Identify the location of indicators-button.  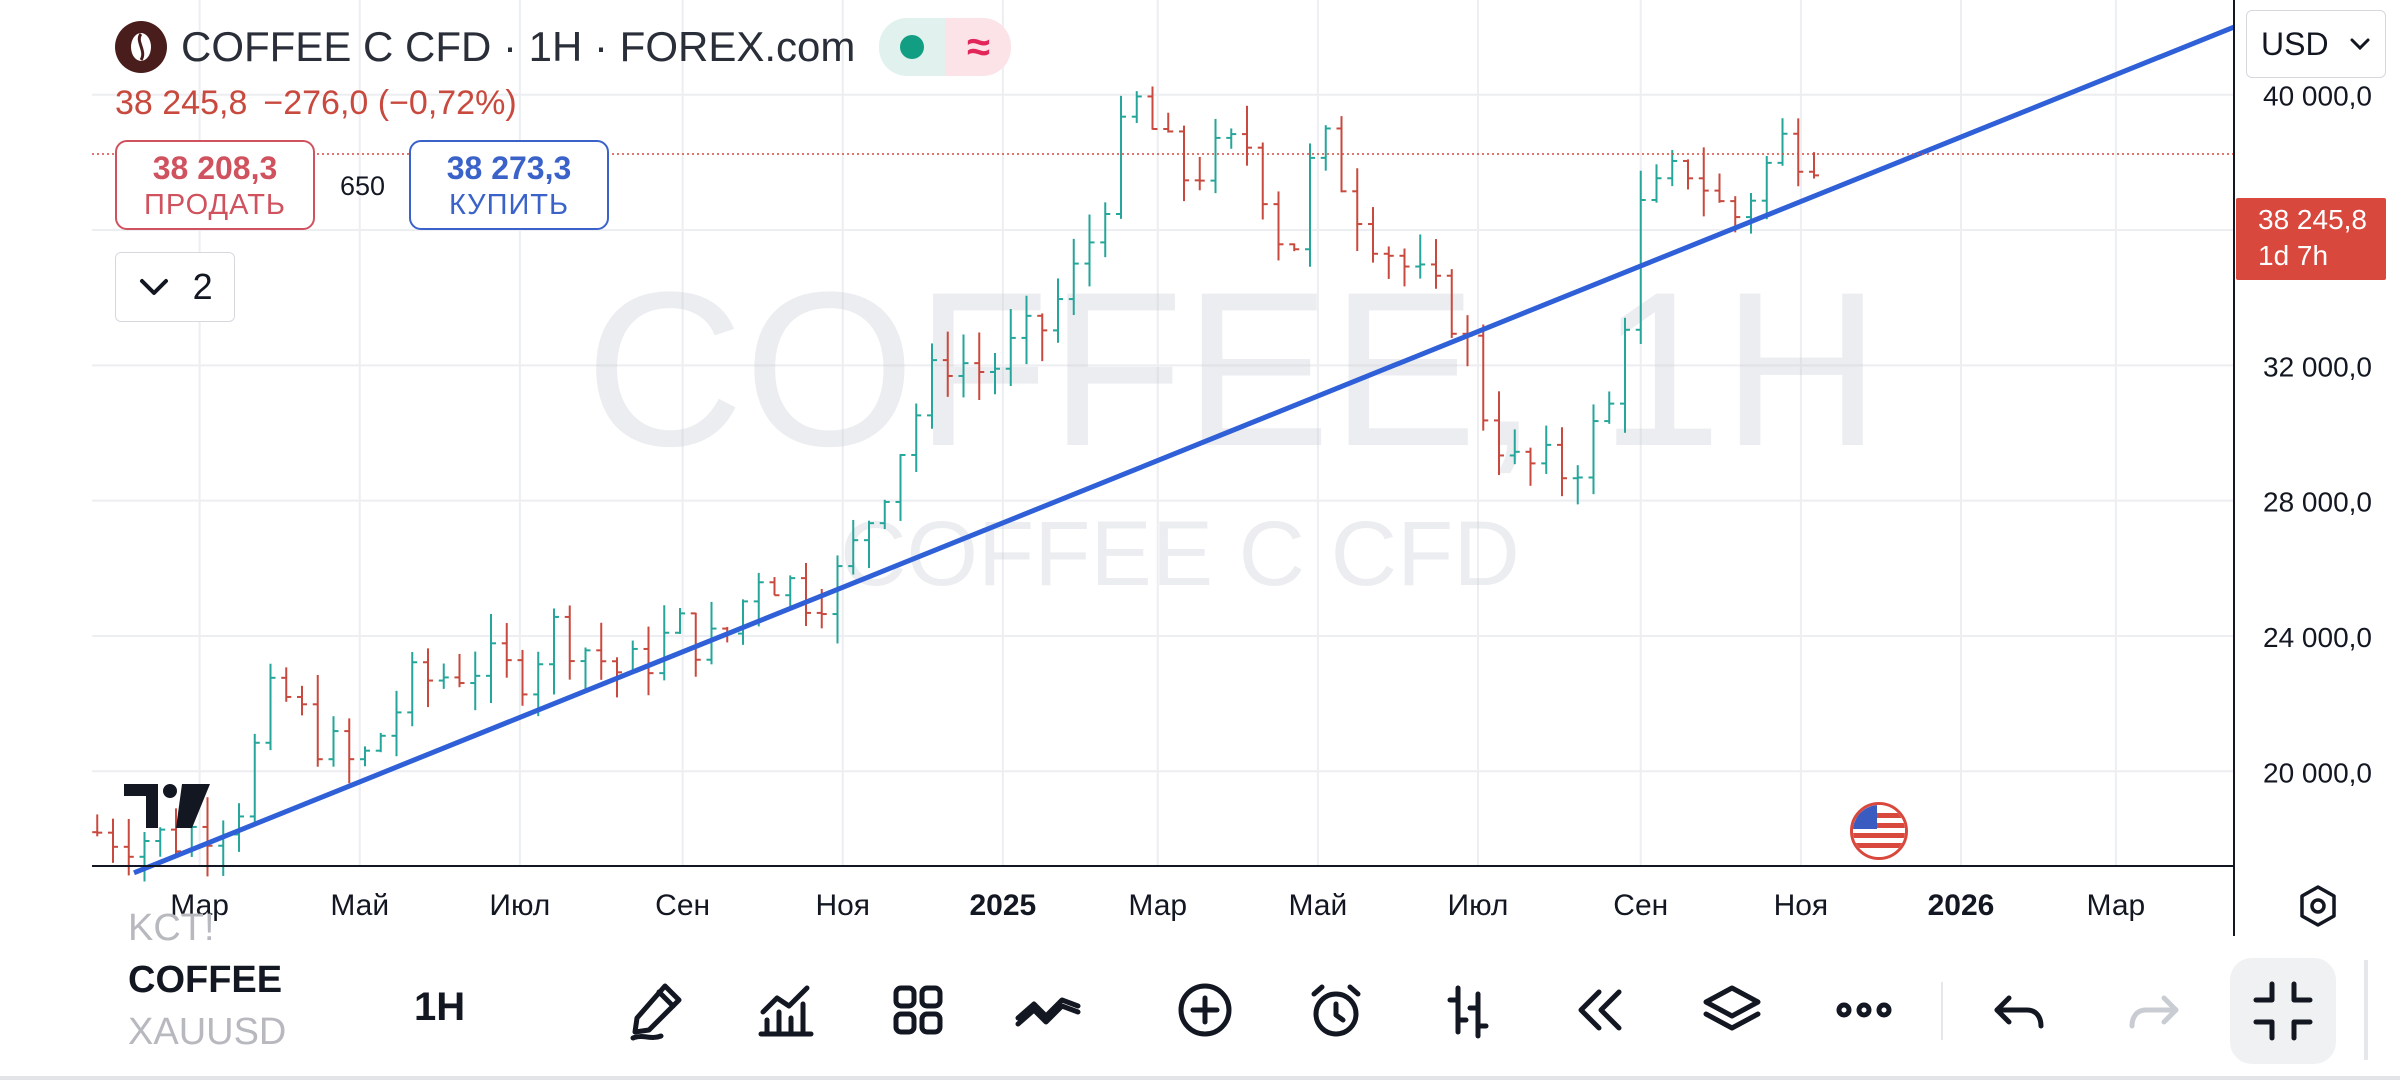
(785, 1010).